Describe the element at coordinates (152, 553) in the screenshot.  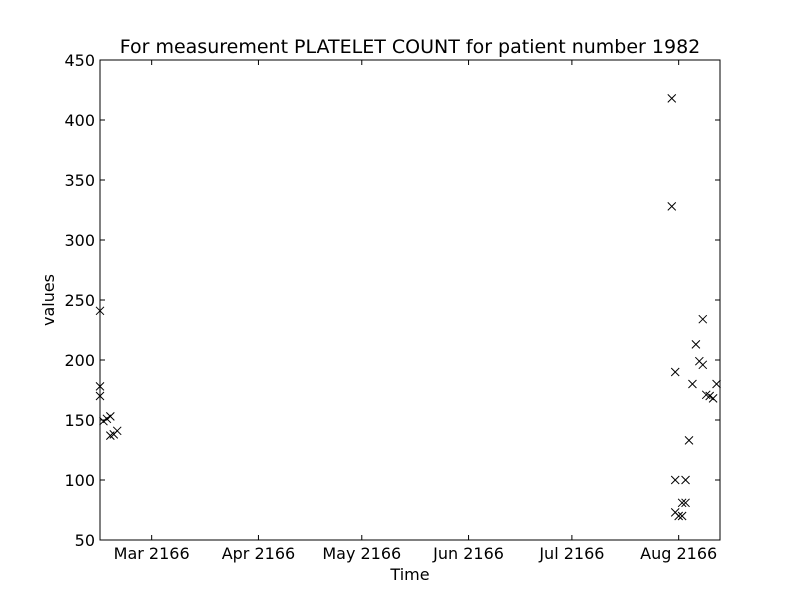
I see `x-tick-label: Mar 2166` at that location.